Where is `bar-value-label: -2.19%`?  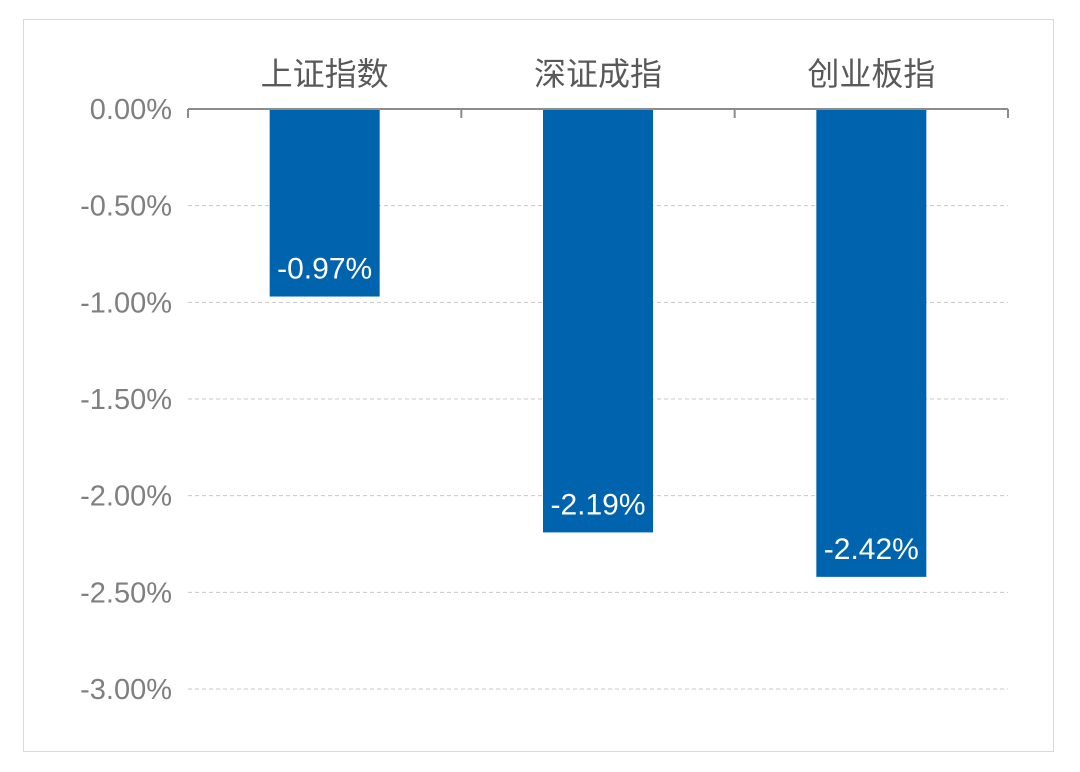 bar-value-label: -2.19% is located at coordinates (597, 504).